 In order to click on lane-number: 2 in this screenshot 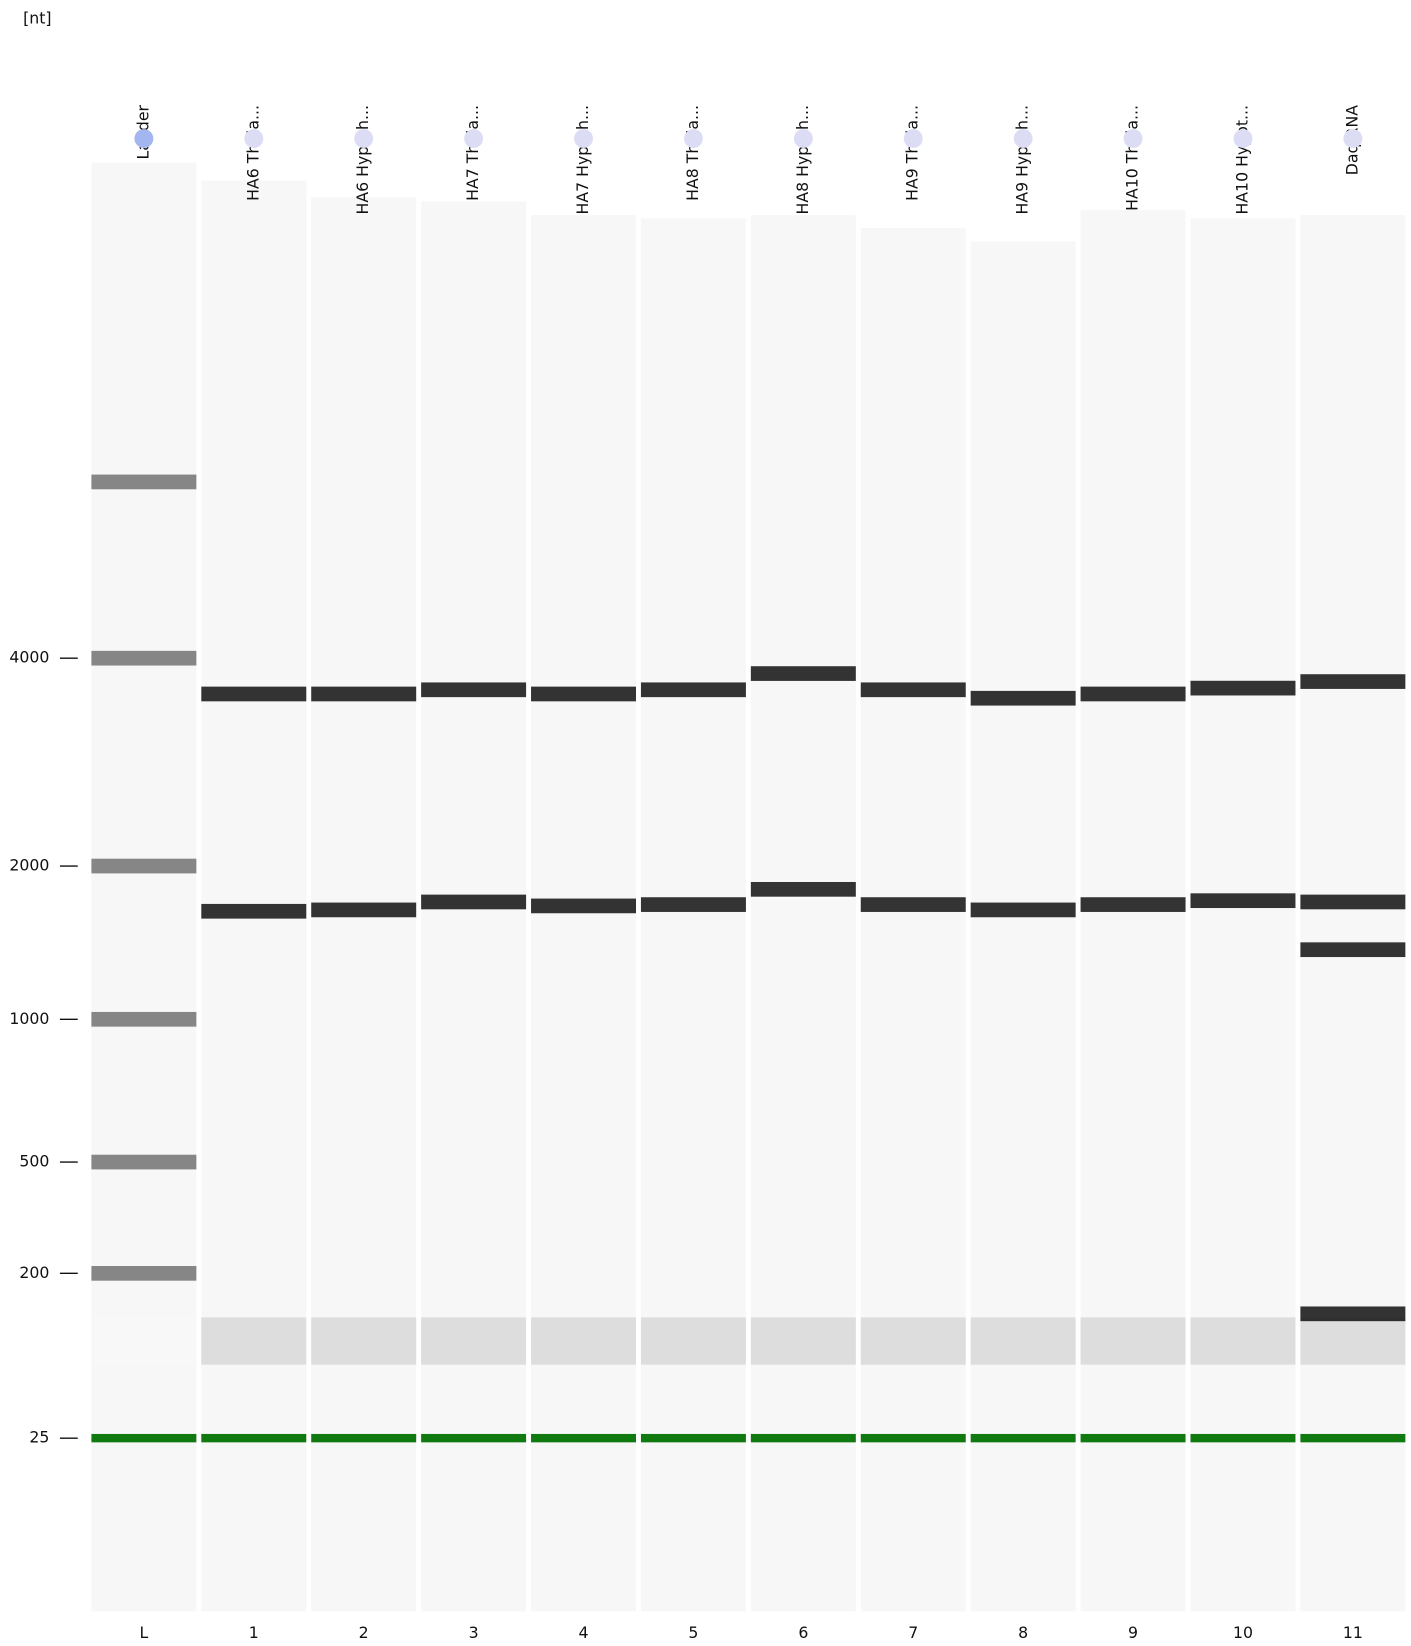, I will do `click(364, 1632)`.